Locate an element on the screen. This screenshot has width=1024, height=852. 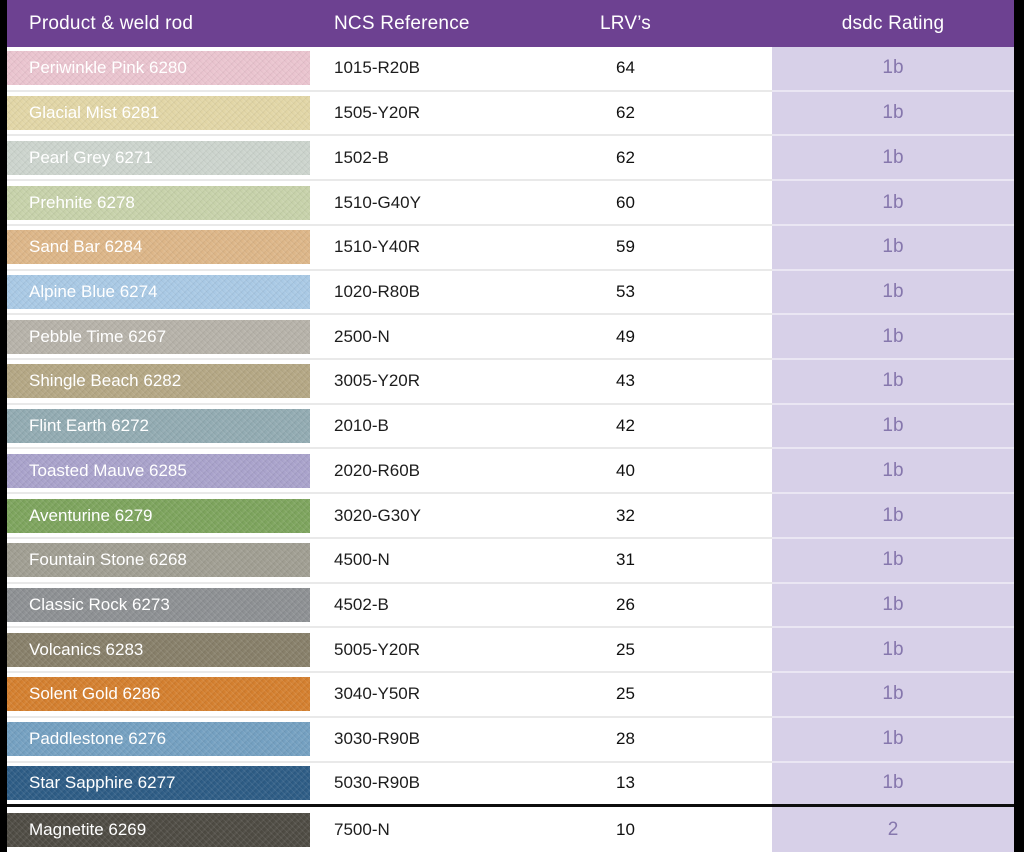
color-swatch: Alpine Blue 6274 is located at coordinates (158, 291).